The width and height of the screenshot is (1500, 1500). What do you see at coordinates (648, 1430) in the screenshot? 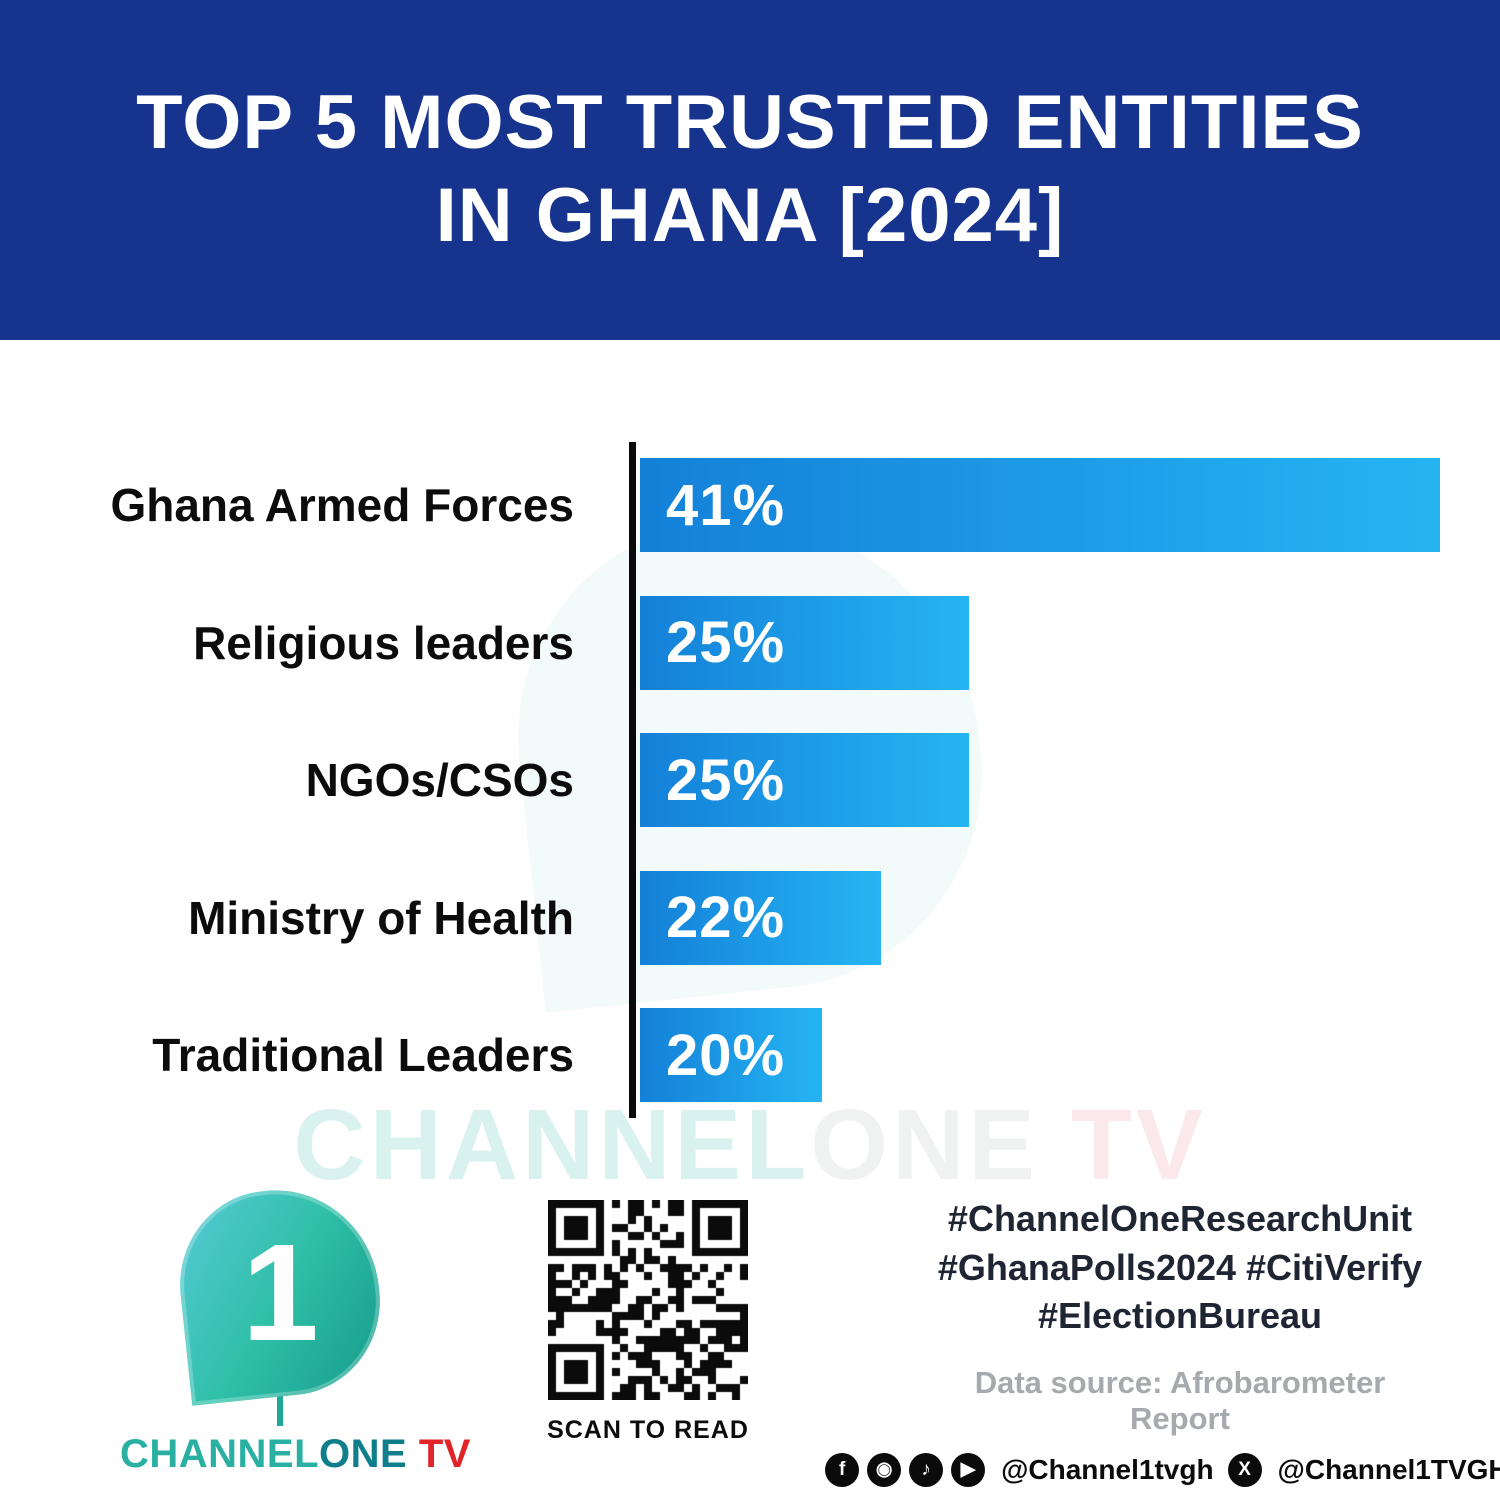
I see `qr-label: SCAN TO READ` at bounding box center [648, 1430].